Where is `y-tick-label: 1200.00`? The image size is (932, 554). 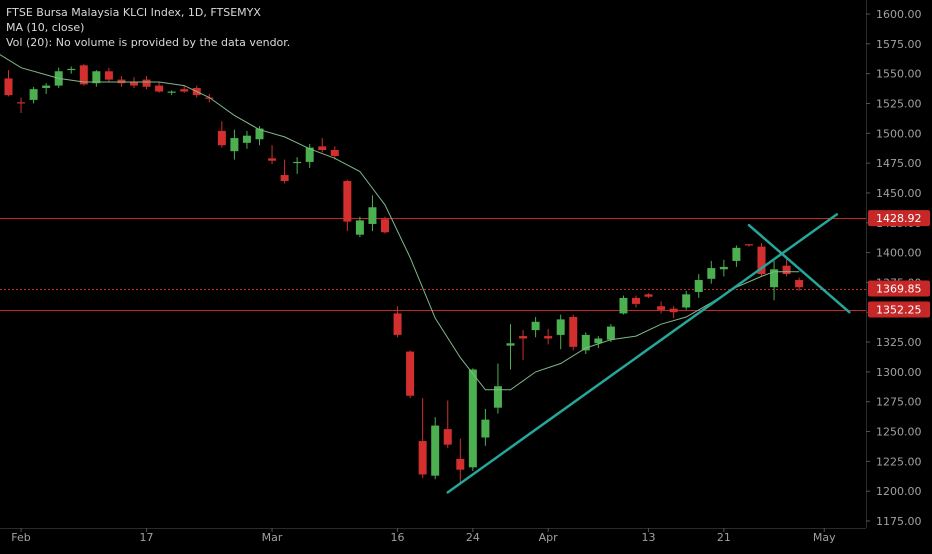 y-tick-label: 1200.00 is located at coordinates (899, 491).